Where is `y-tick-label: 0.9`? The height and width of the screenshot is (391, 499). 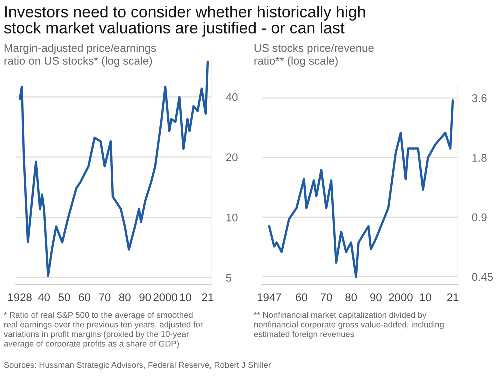 y-tick-label: 0.9 is located at coordinates (479, 218).